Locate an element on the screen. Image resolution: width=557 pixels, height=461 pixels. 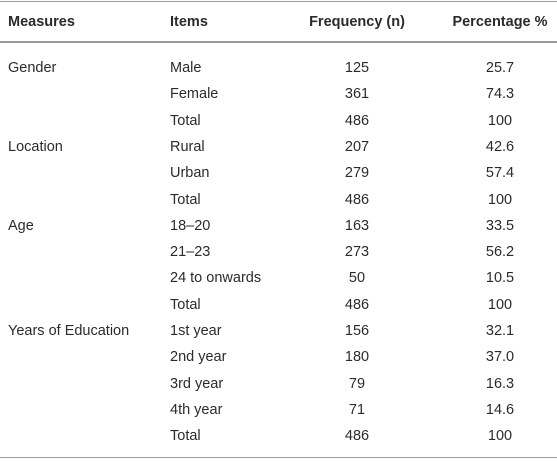
frequency-cell: 125 is located at coordinates (357, 68).